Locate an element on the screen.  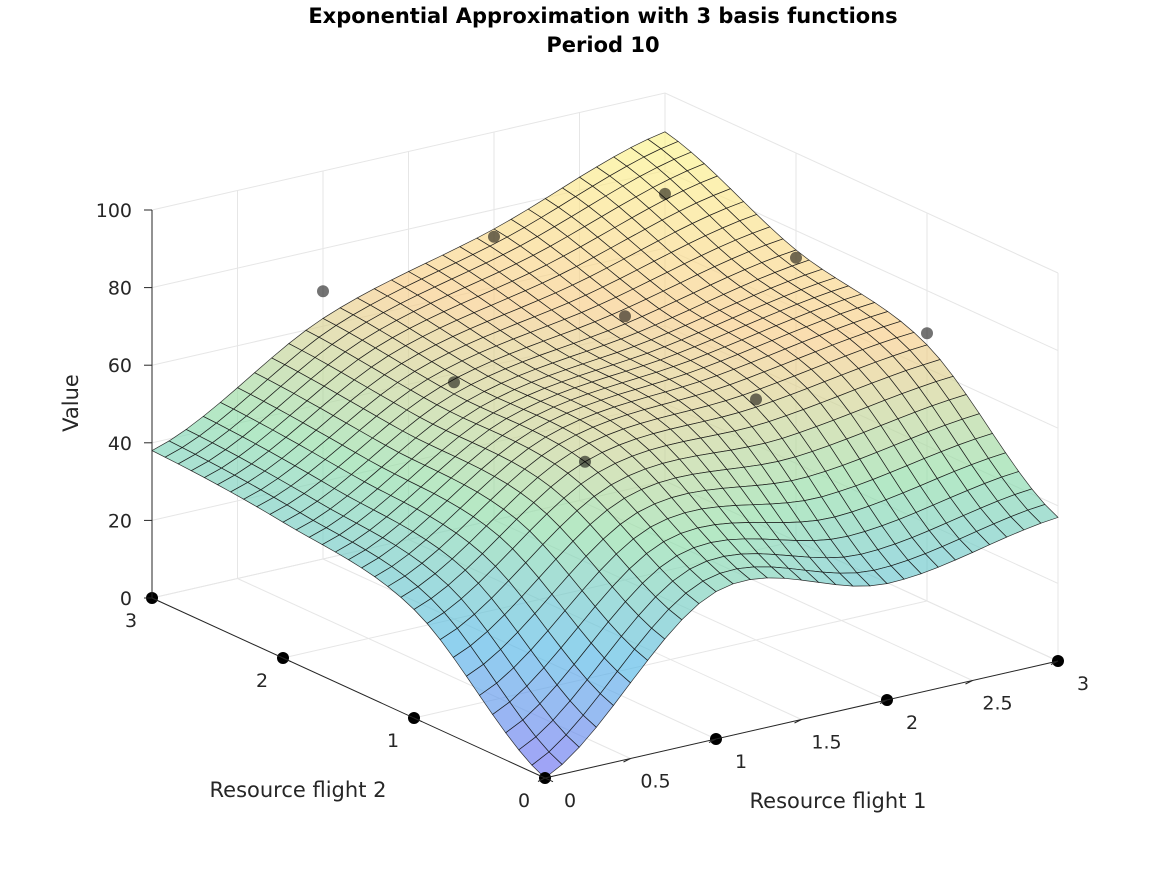
x-tick-label: 1.5 is located at coordinates (826, 743).